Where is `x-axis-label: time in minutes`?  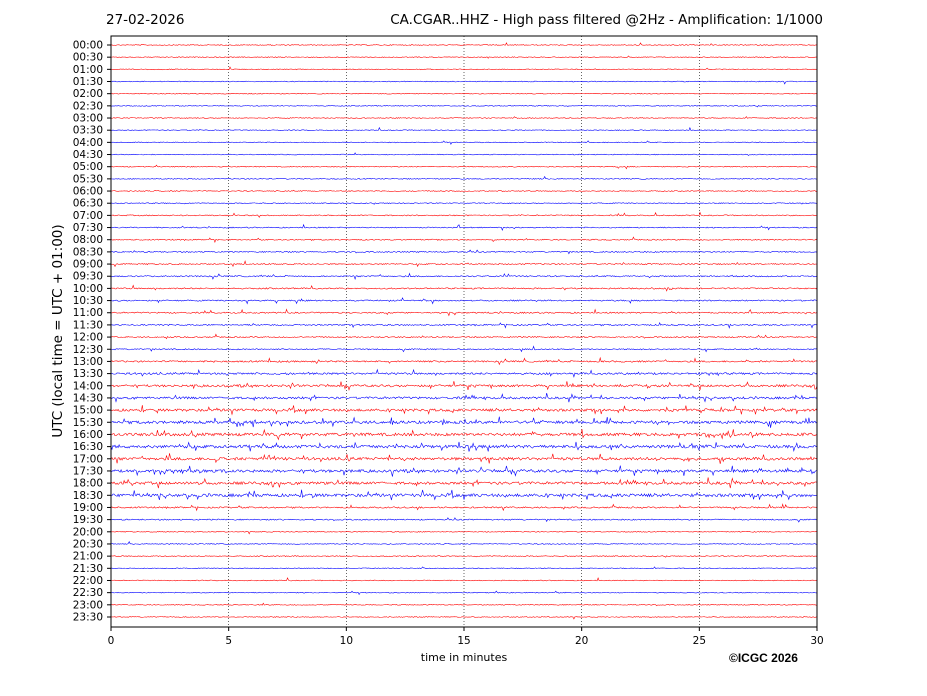 x-axis-label: time in minutes is located at coordinates (464, 657).